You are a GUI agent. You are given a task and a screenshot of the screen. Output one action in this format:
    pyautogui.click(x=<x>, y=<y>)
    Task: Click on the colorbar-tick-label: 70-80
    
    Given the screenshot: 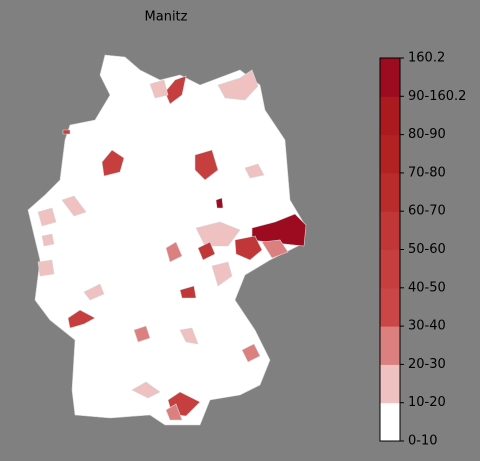 What is the action you would take?
    pyautogui.click(x=427, y=172)
    